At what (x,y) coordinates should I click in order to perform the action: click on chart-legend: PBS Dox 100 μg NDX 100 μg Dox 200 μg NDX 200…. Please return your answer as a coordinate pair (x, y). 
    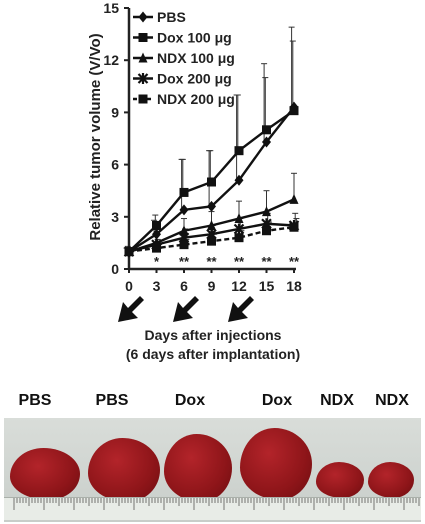
    Looking at the image, I should click on (184, 58).